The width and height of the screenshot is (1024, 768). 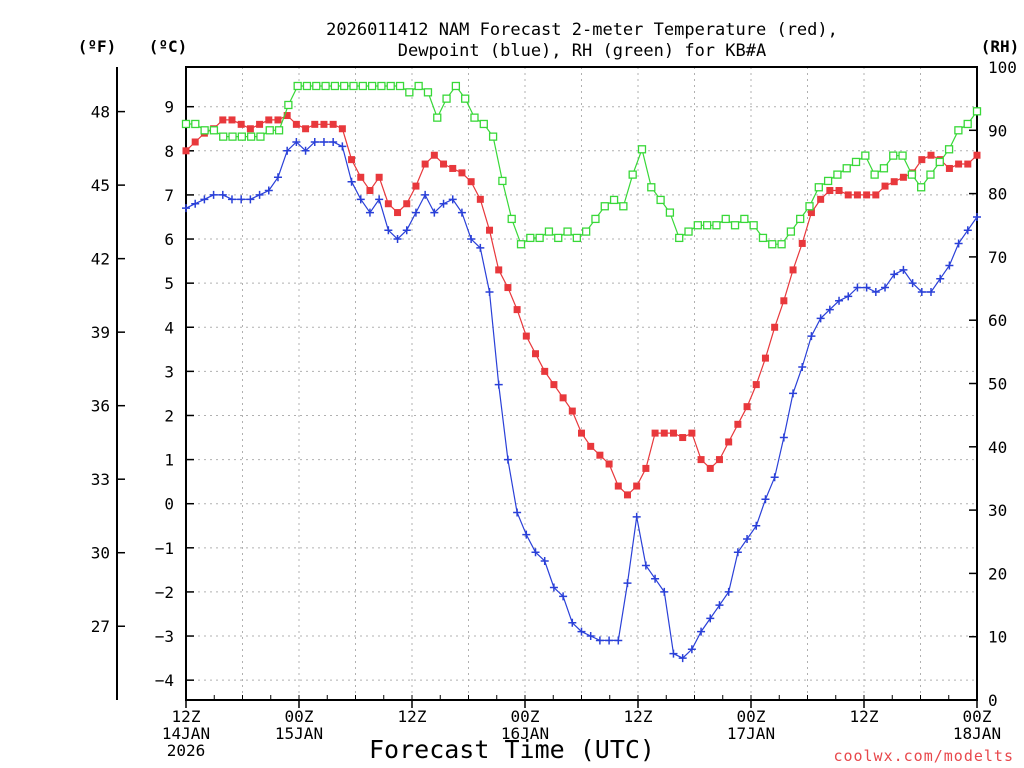 What do you see at coordinates (997, 510) in the screenshot?
I see `rh-tick-label: 30` at bounding box center [997, 510].